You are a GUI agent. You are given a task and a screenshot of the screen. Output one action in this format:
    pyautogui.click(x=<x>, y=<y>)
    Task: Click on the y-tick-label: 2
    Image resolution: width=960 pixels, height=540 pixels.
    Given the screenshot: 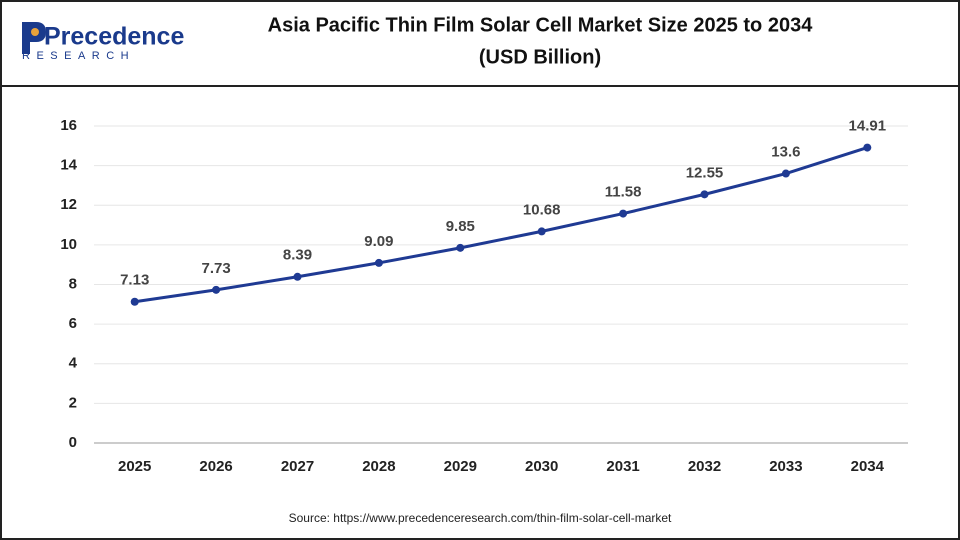 What is the action you would take?
    pyautogui.click(x=73, y=402)
    